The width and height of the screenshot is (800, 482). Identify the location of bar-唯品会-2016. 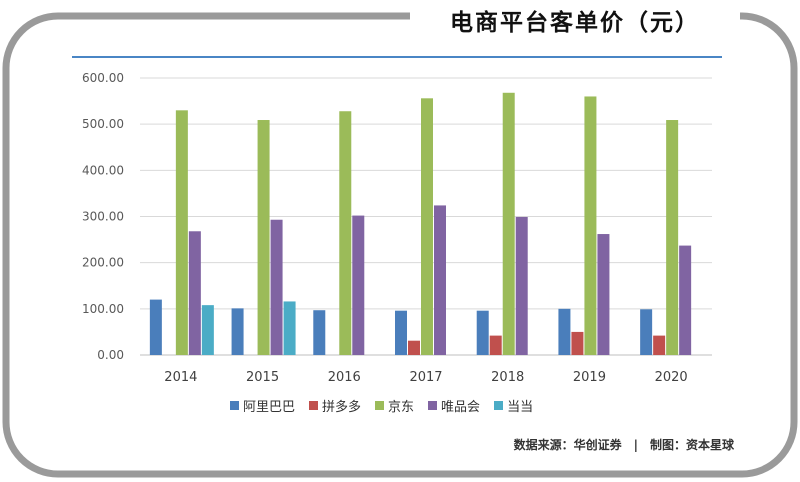
(358, 285).